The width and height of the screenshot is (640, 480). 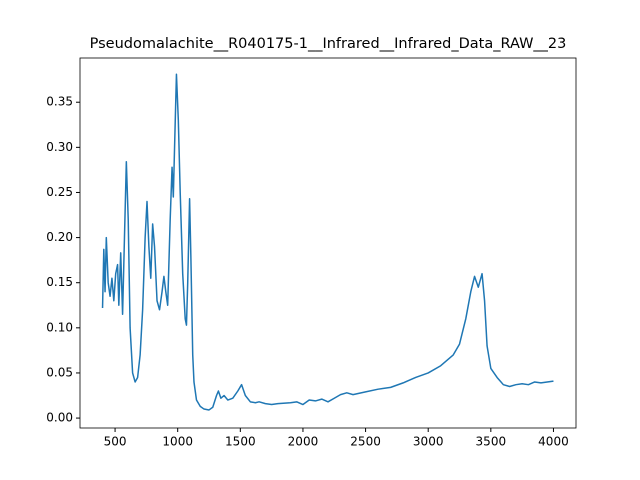 I want to click on y-tick-label: 0.00, so click(x=59, y=418).